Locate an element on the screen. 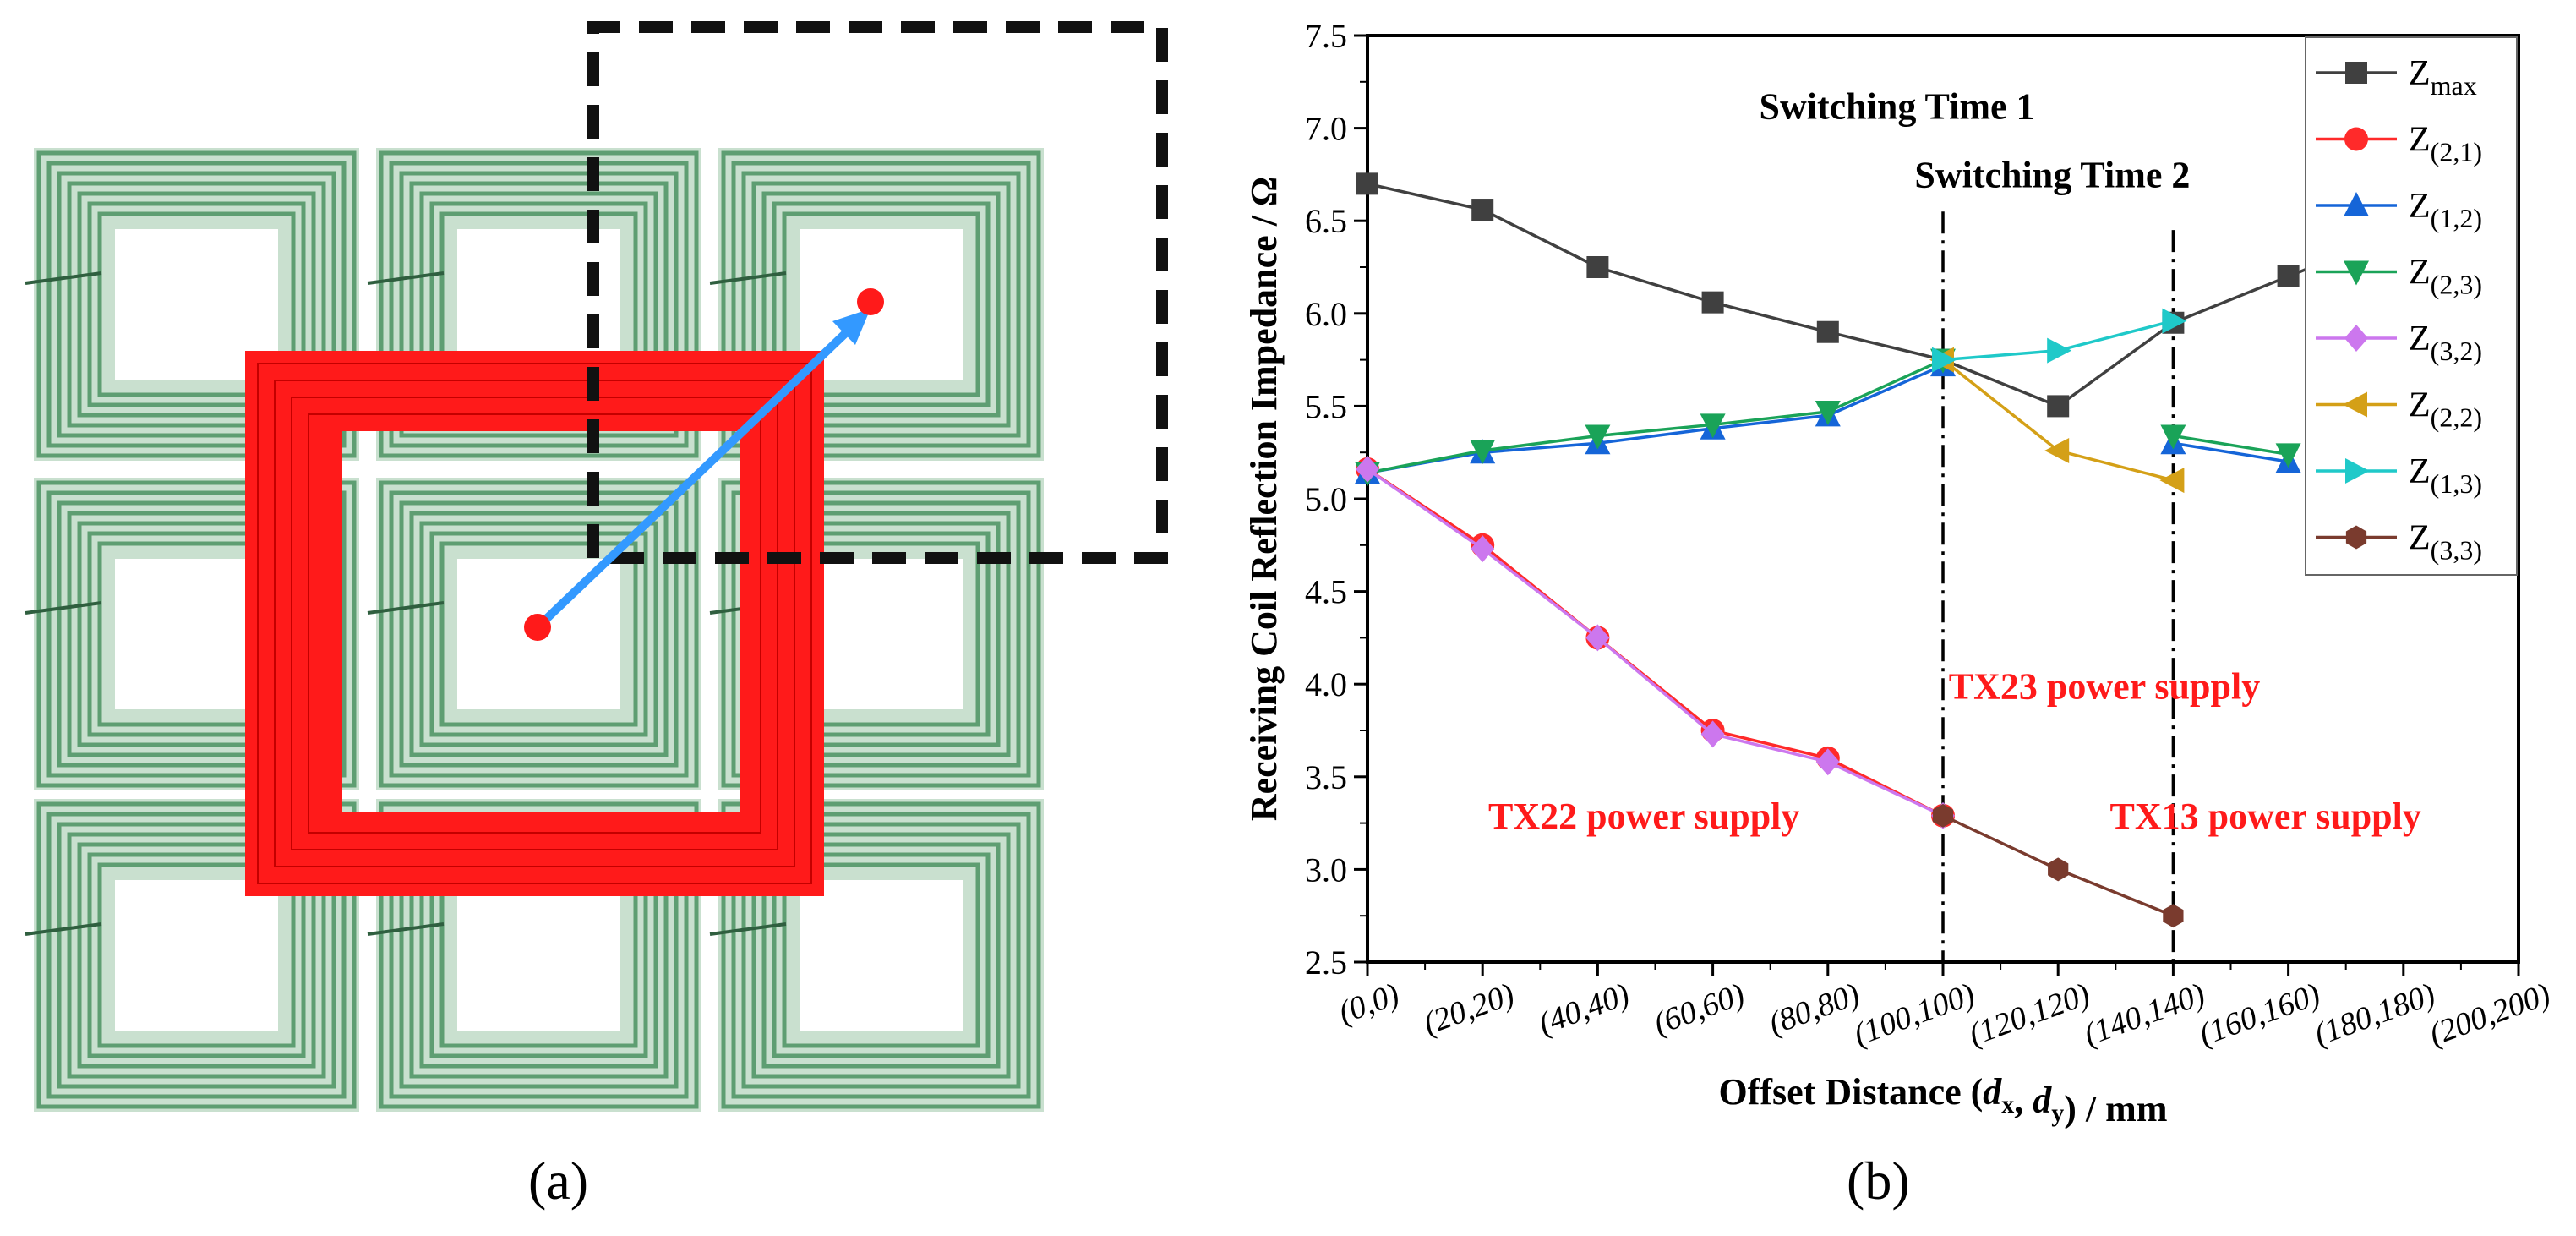 The width and height of the screenshot is (2576, 1236). power-supply-label-1: TX23 power supply is located at coordinates (2104, 687).